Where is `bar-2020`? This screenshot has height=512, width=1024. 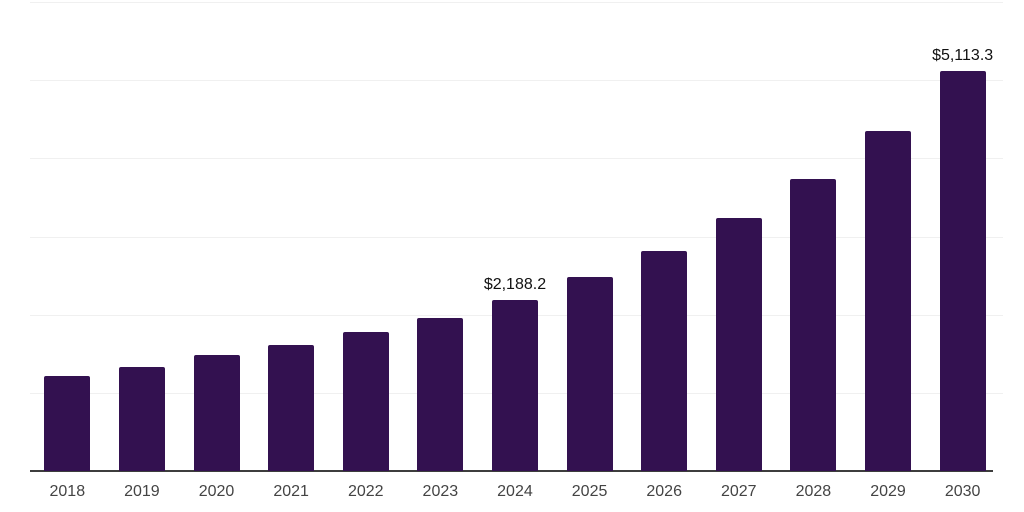
bar-2020 is located at coordinates (216, 413).